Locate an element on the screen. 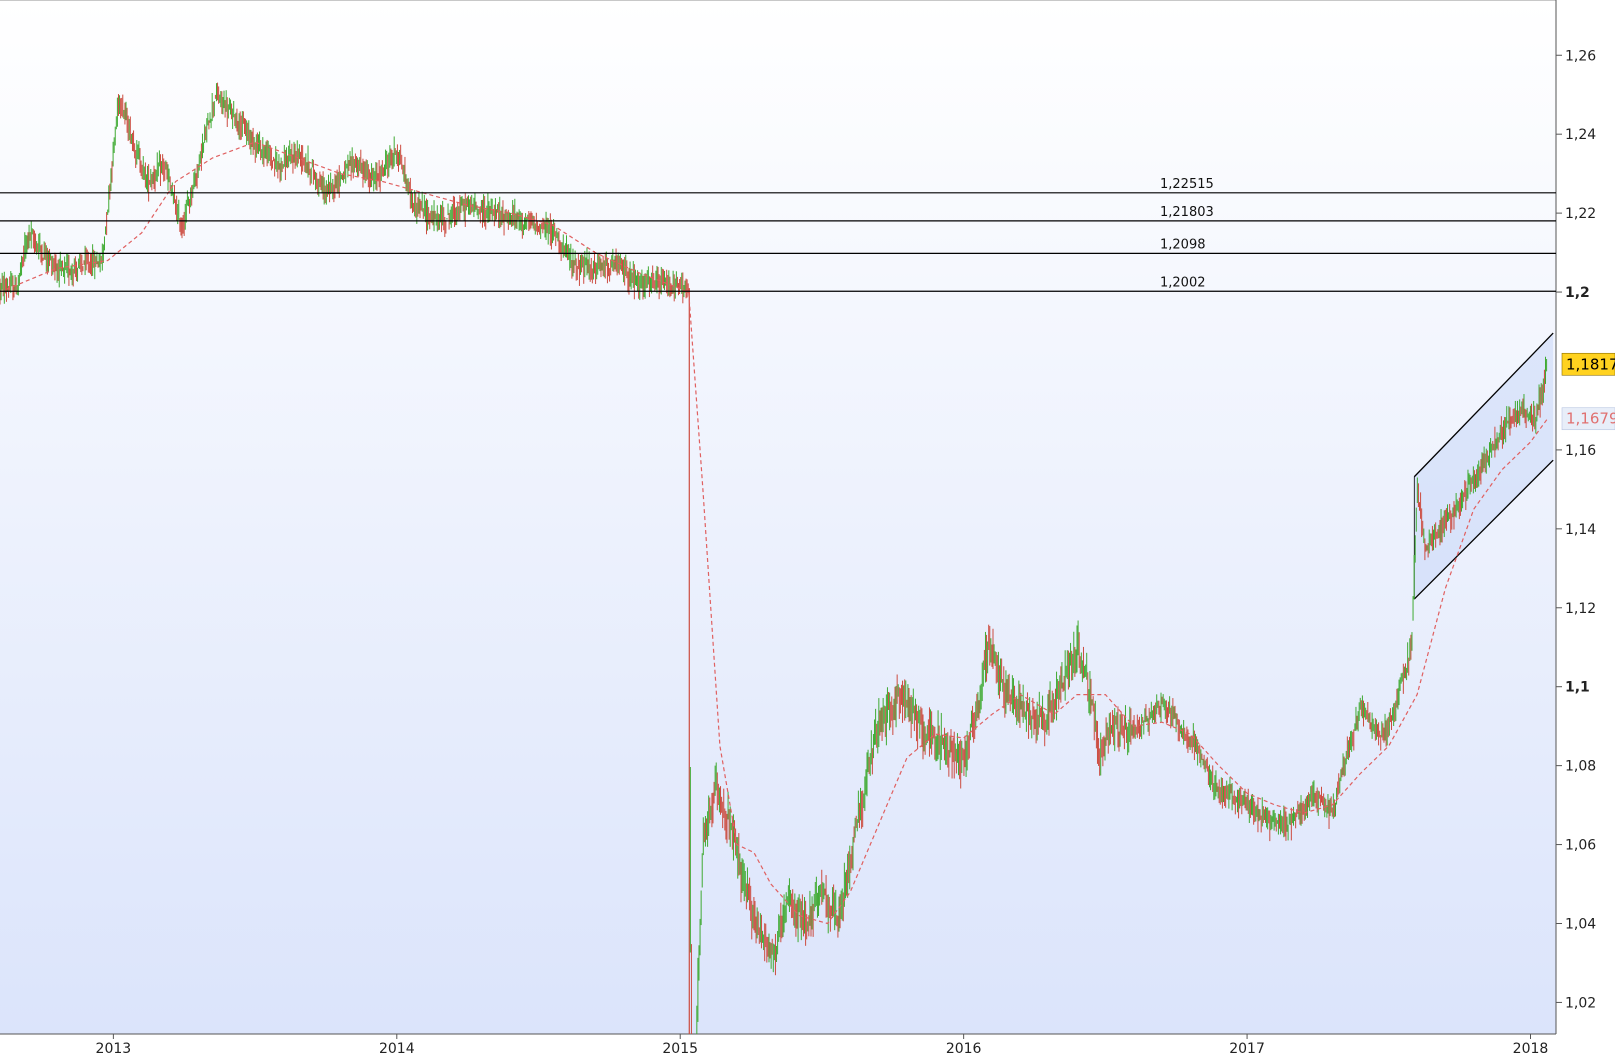  last-price-label: 1,1817 is located at coordinates (1590, 364).